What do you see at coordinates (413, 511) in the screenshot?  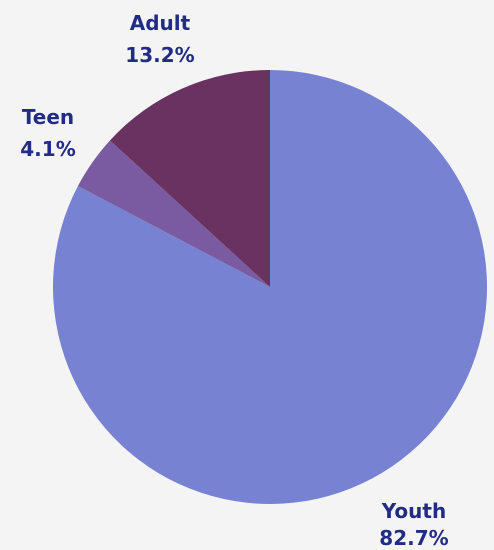 I see `slice-label-youth: Youth` at bounding box center [413, 511].